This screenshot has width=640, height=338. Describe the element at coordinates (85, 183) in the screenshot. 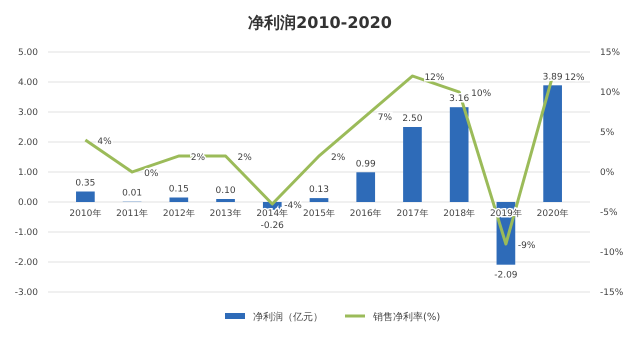

I see `data-label: 0.35` at that location.